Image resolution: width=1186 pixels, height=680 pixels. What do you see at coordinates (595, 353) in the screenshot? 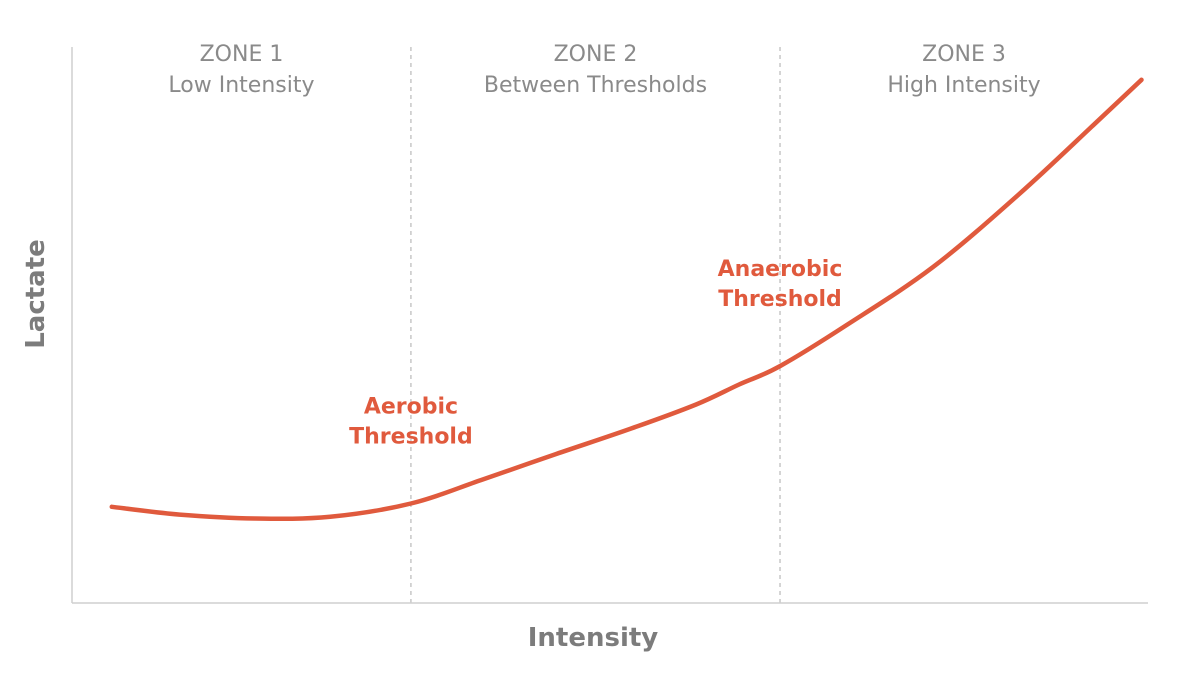
I see `threshold-annotations: Aerobic Threshold Anaerobic Threshold` at bounding box center [595, 353].